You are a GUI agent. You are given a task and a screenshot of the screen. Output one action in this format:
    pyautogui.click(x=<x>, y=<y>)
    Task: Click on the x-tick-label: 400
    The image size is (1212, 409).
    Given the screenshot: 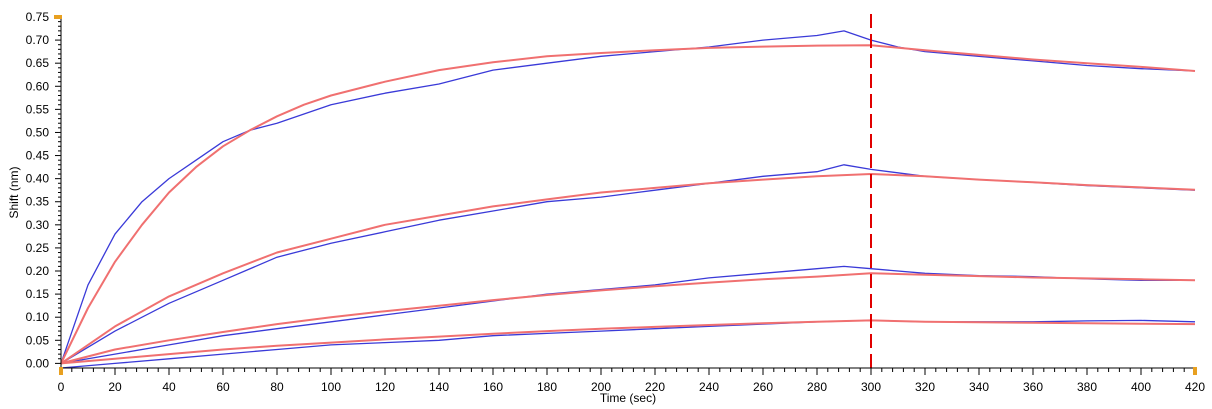 What is the action you would take?
    pyautogui.click(x=1141, y=387)
    